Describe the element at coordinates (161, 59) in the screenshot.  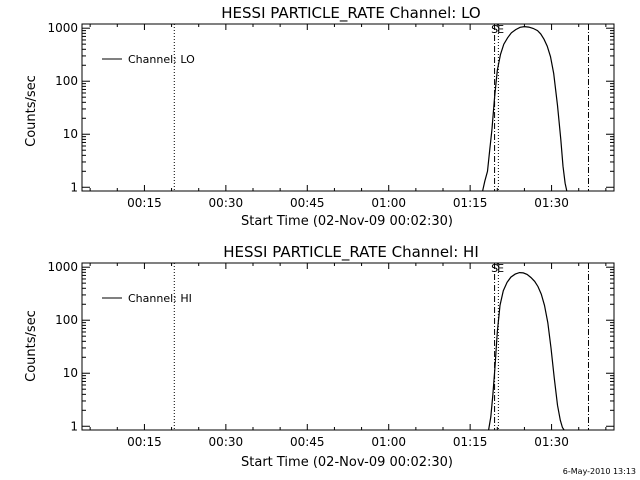
I see `legend-label: Channel: LO` at that location.